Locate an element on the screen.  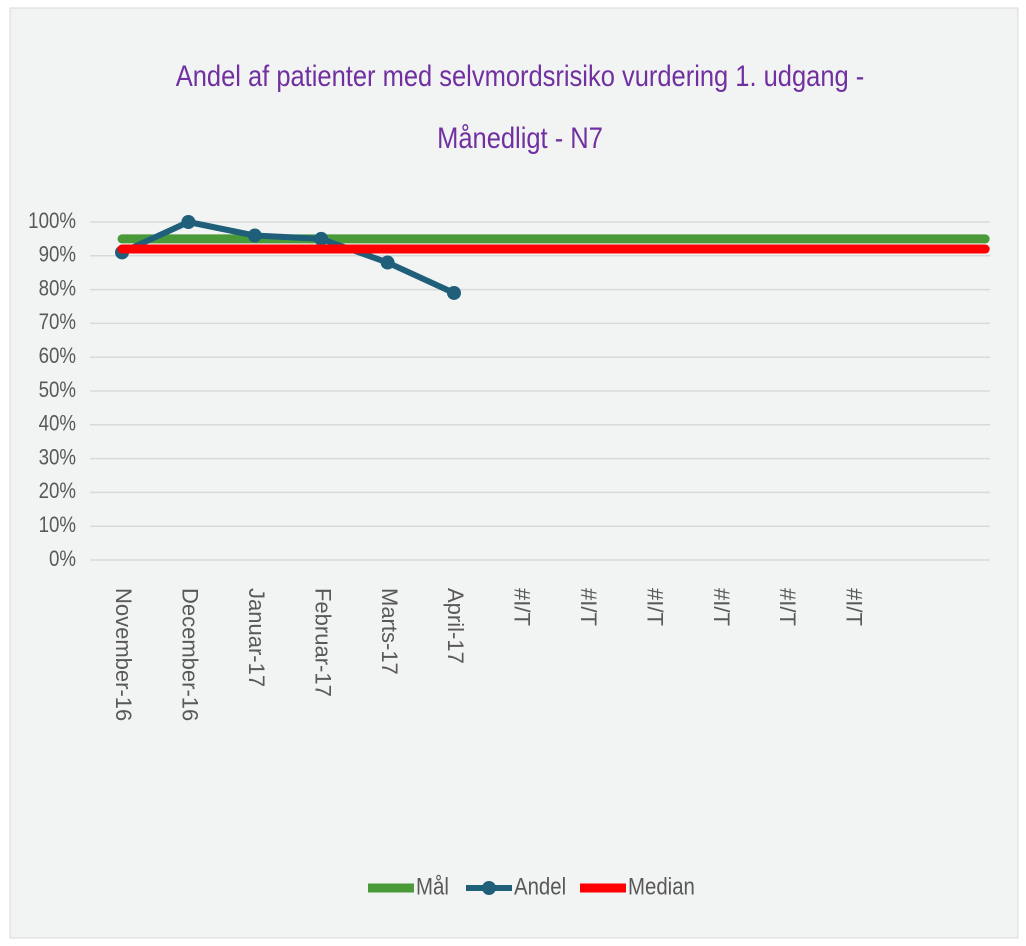
x-tick-label: December-16 is located at coordinates (190, 654).